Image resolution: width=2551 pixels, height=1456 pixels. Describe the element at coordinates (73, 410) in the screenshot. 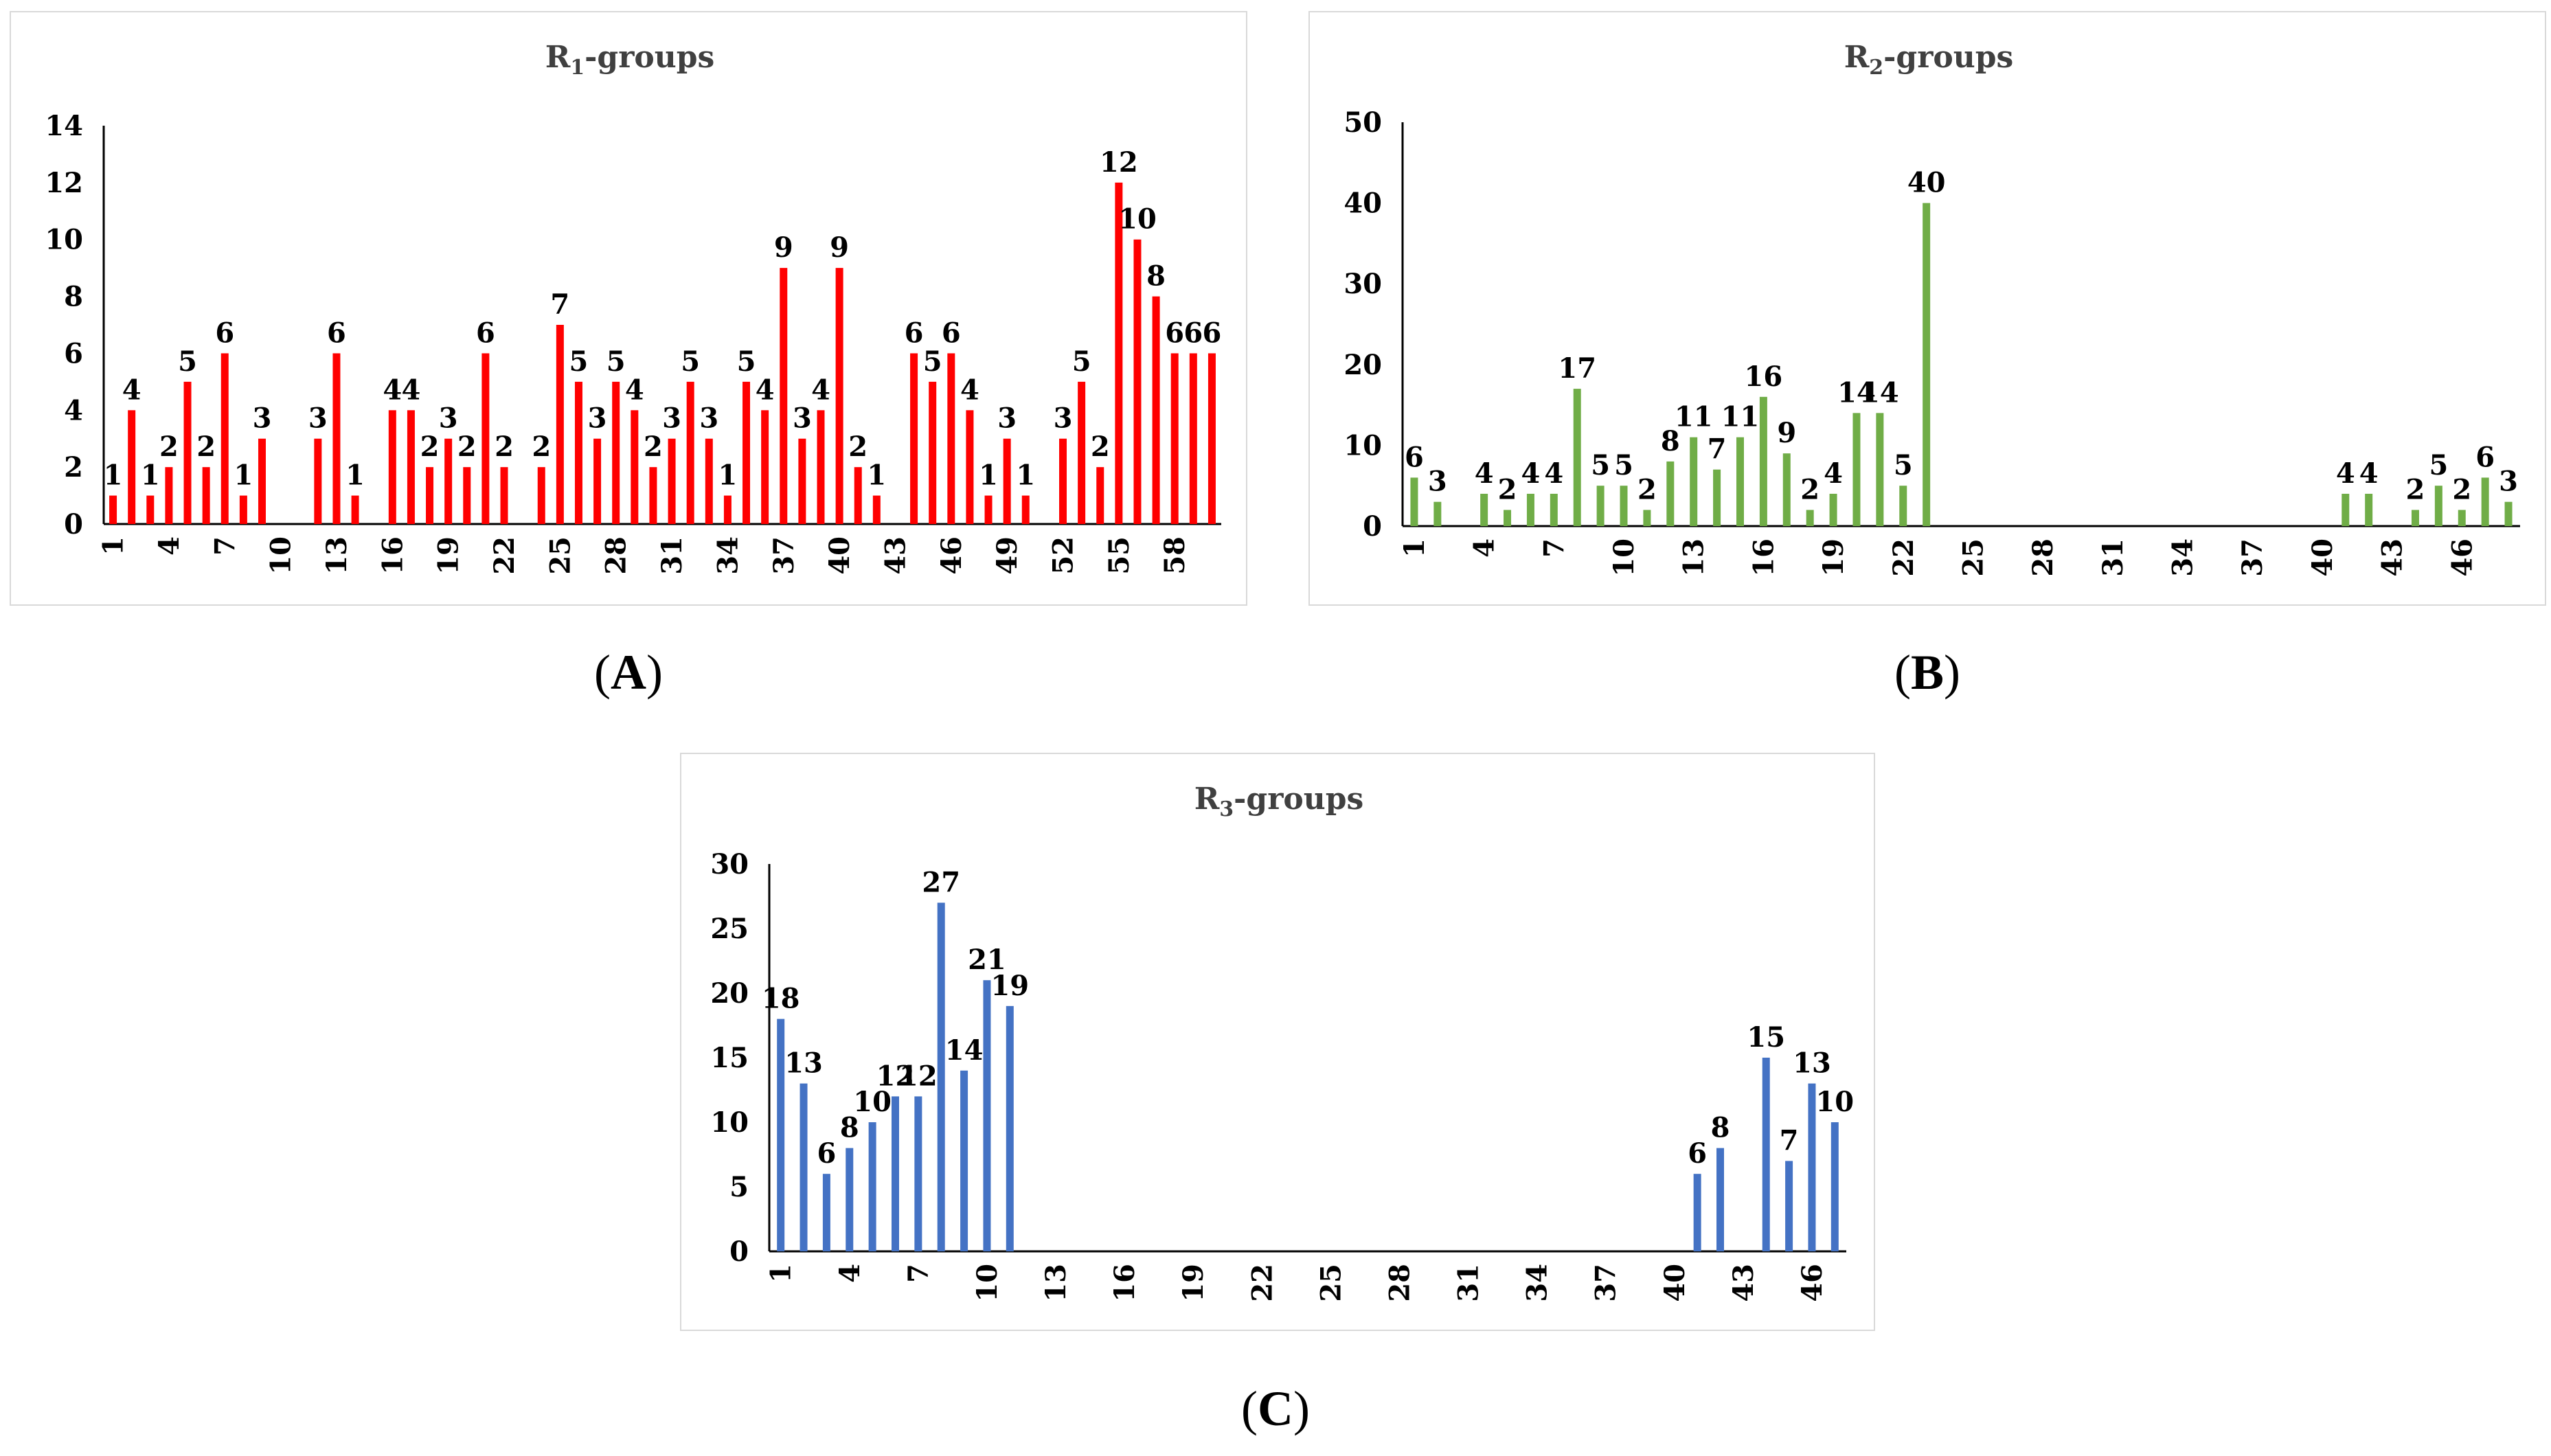

I see `y-tick-label: 4` at that location.